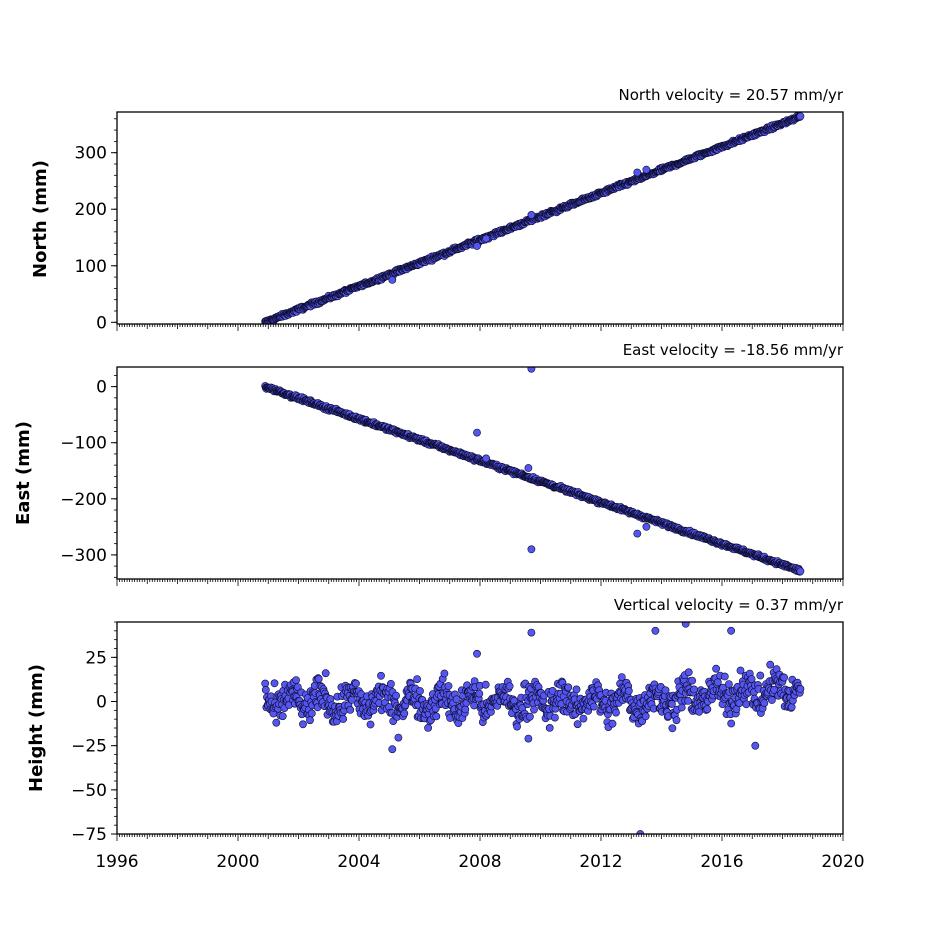 Image resolution: width=937 pixels, height=937 pixels. What do you see at coordinates (89, 791) in the screenshot?
I see `y-tick-label: −50` at bounding box center [89, 791].